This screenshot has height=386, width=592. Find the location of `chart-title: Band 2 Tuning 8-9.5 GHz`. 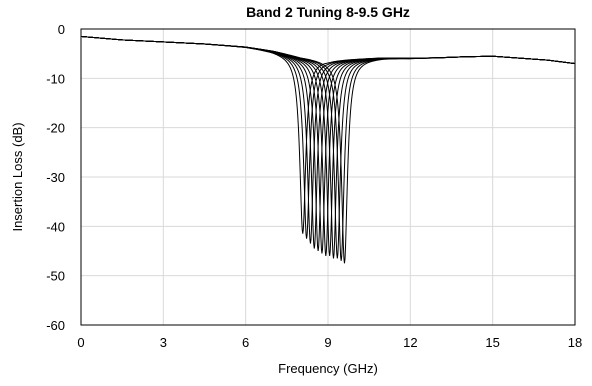

chart-title: Band 2 Tuning 8-9.5 GHz is located at coordinates (328, 12).